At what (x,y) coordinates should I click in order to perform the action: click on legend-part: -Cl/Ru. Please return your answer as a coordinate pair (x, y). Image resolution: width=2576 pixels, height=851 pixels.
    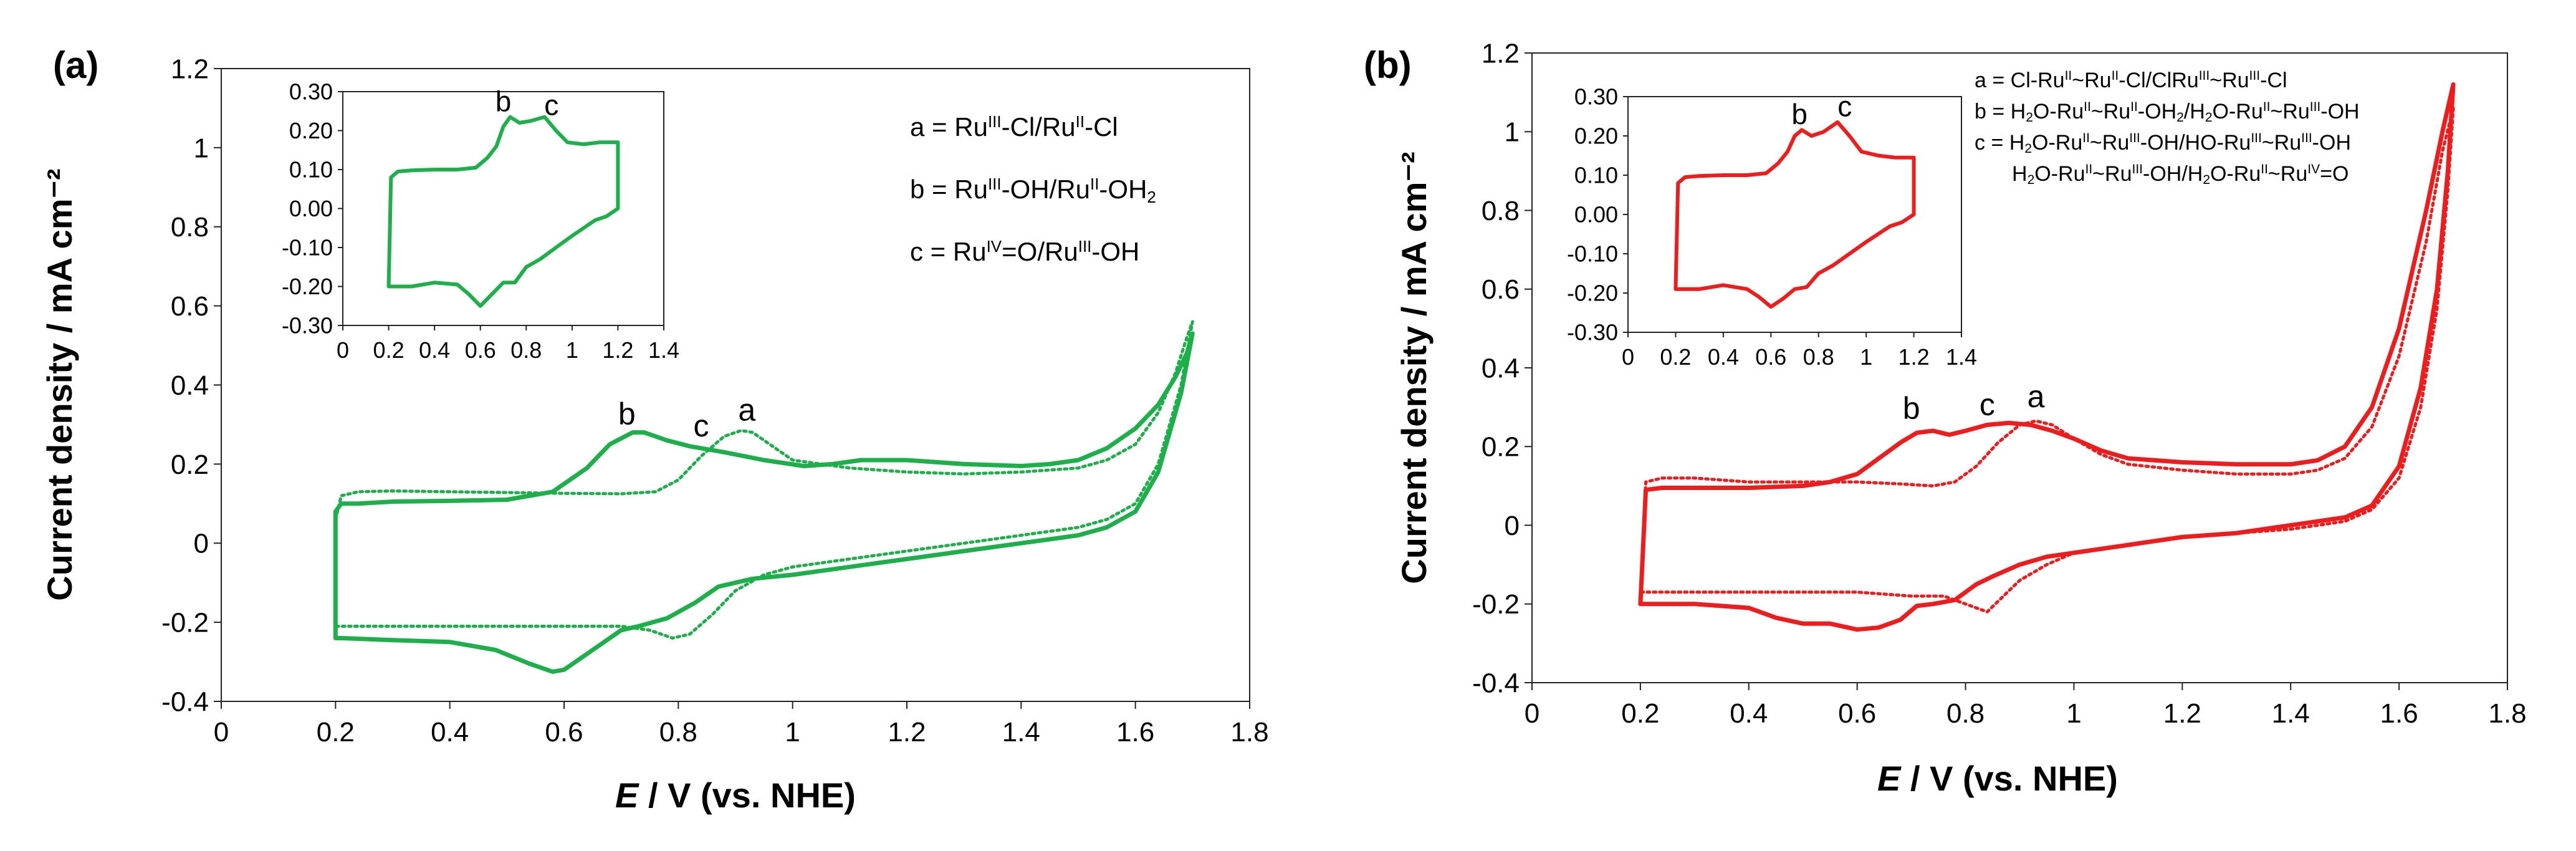
    Looking at the image, I should click on (1039, 127).